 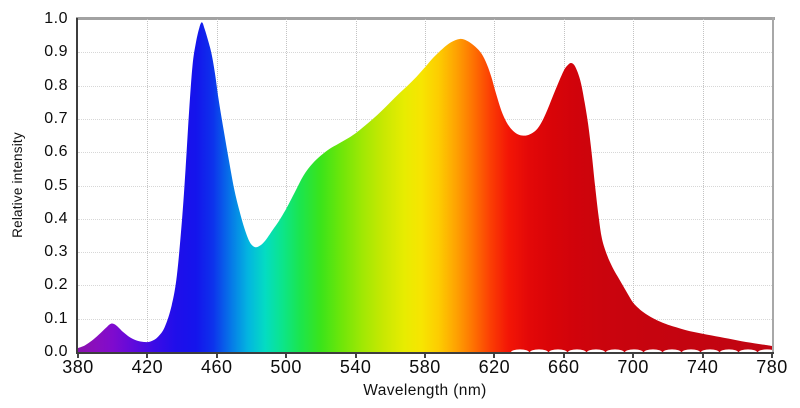 I want to click on y-tick-label: 0.6, so click(x=56, y=152).